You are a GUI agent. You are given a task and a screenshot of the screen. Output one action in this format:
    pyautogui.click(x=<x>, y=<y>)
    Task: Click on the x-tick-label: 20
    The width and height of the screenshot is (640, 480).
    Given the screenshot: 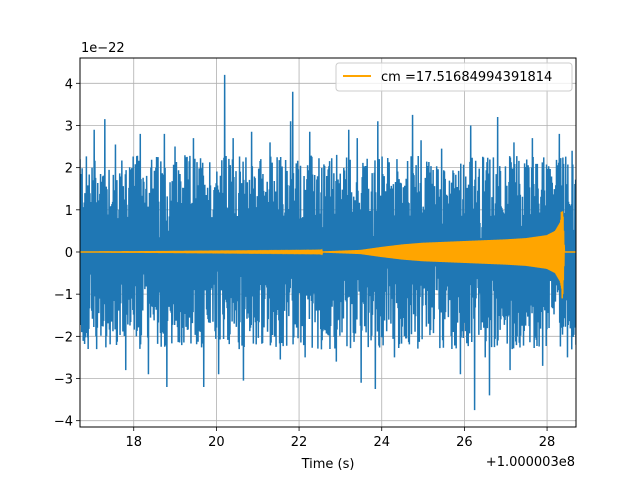 What is the action you would take?
    pyautogui.click(x=216, y=442)
    